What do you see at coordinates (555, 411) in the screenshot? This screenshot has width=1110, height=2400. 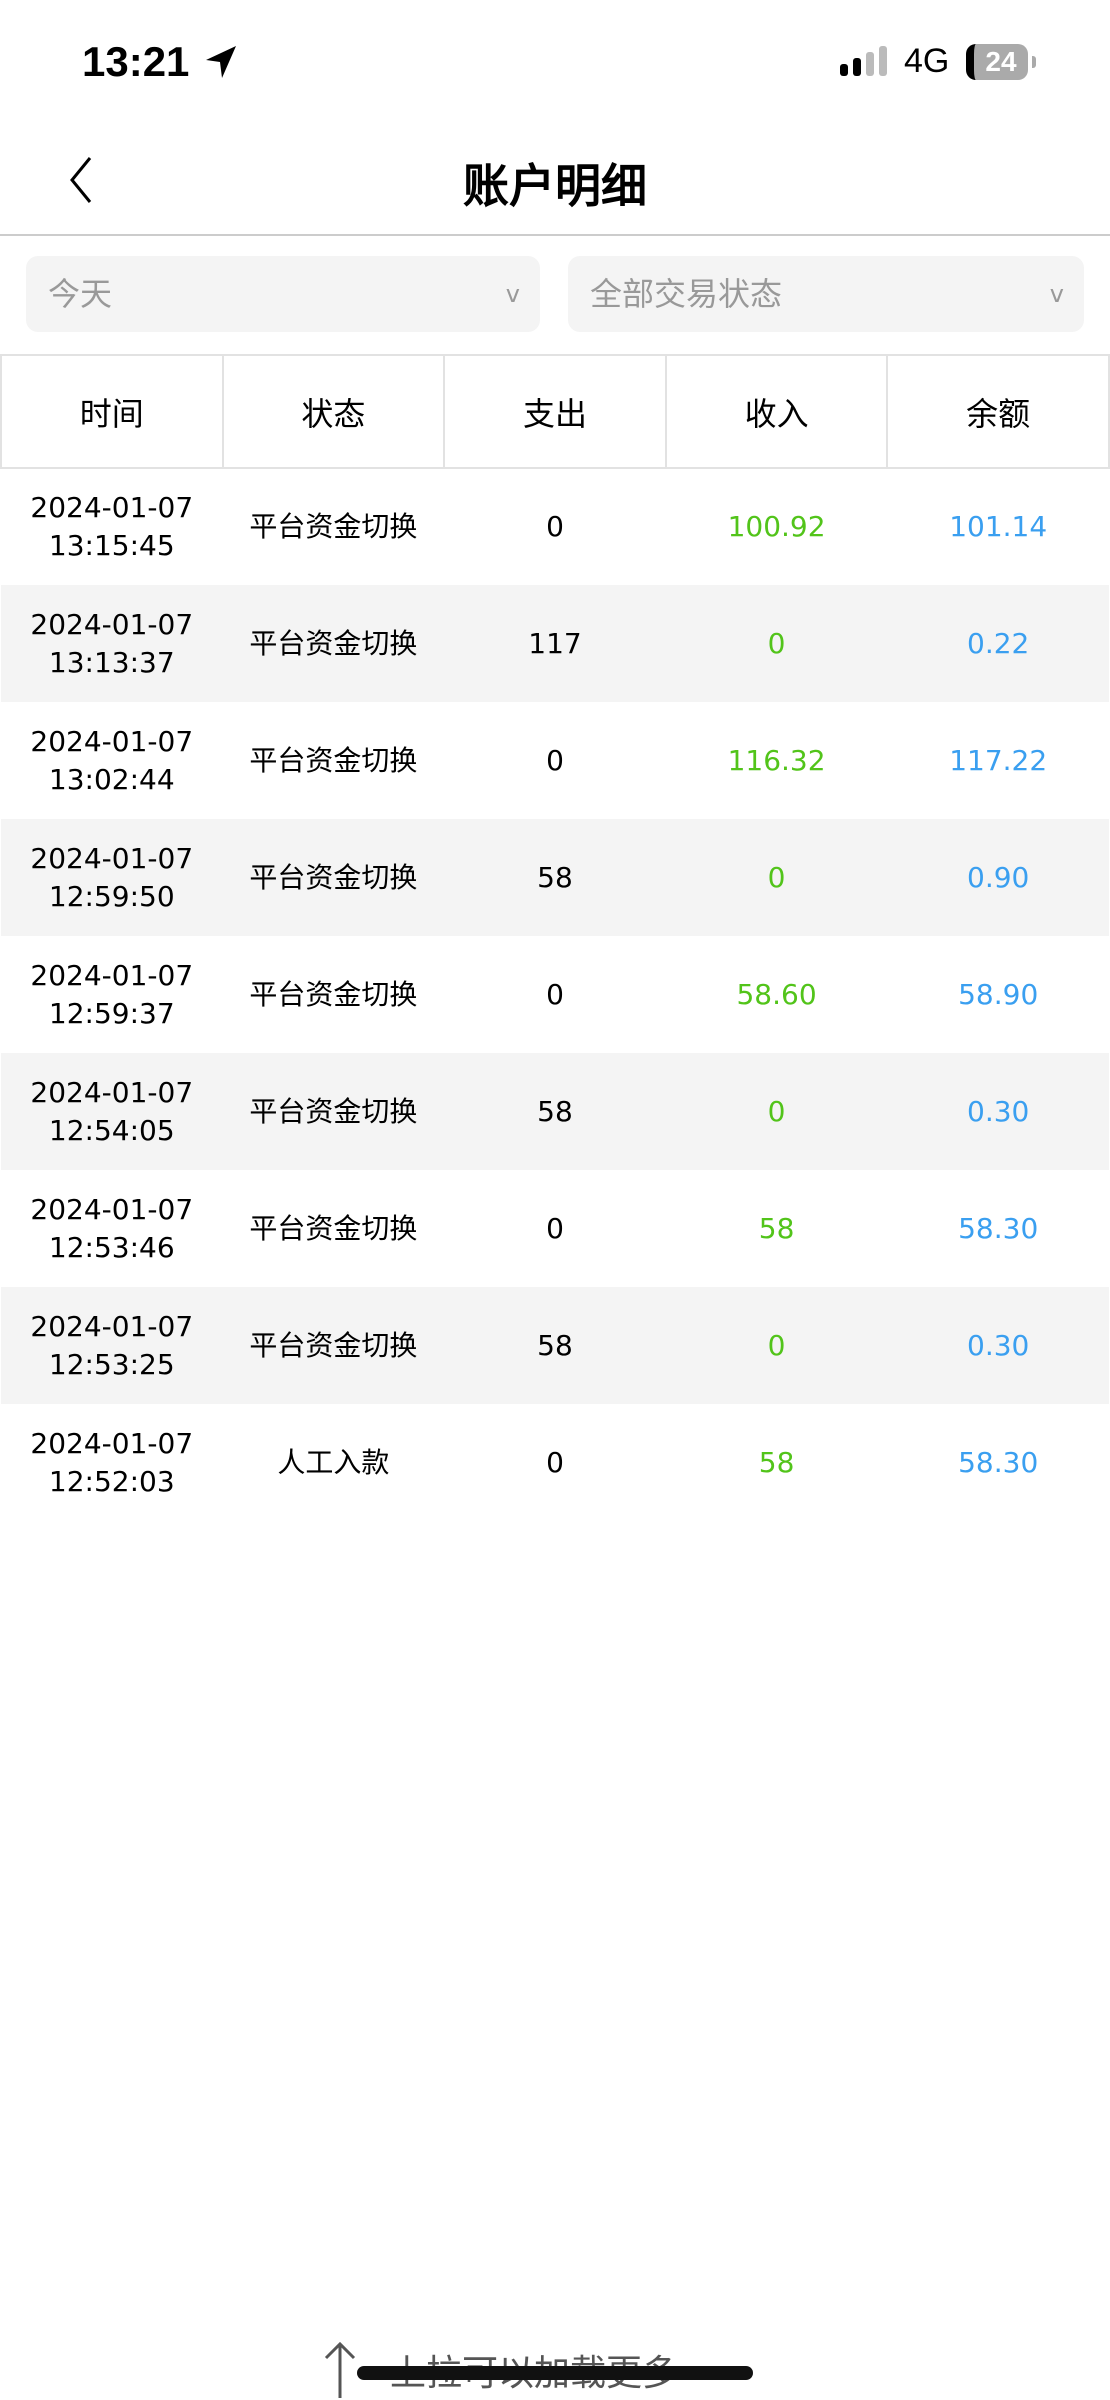 I see `column-header: 支出` at bounding box center [555, 411].